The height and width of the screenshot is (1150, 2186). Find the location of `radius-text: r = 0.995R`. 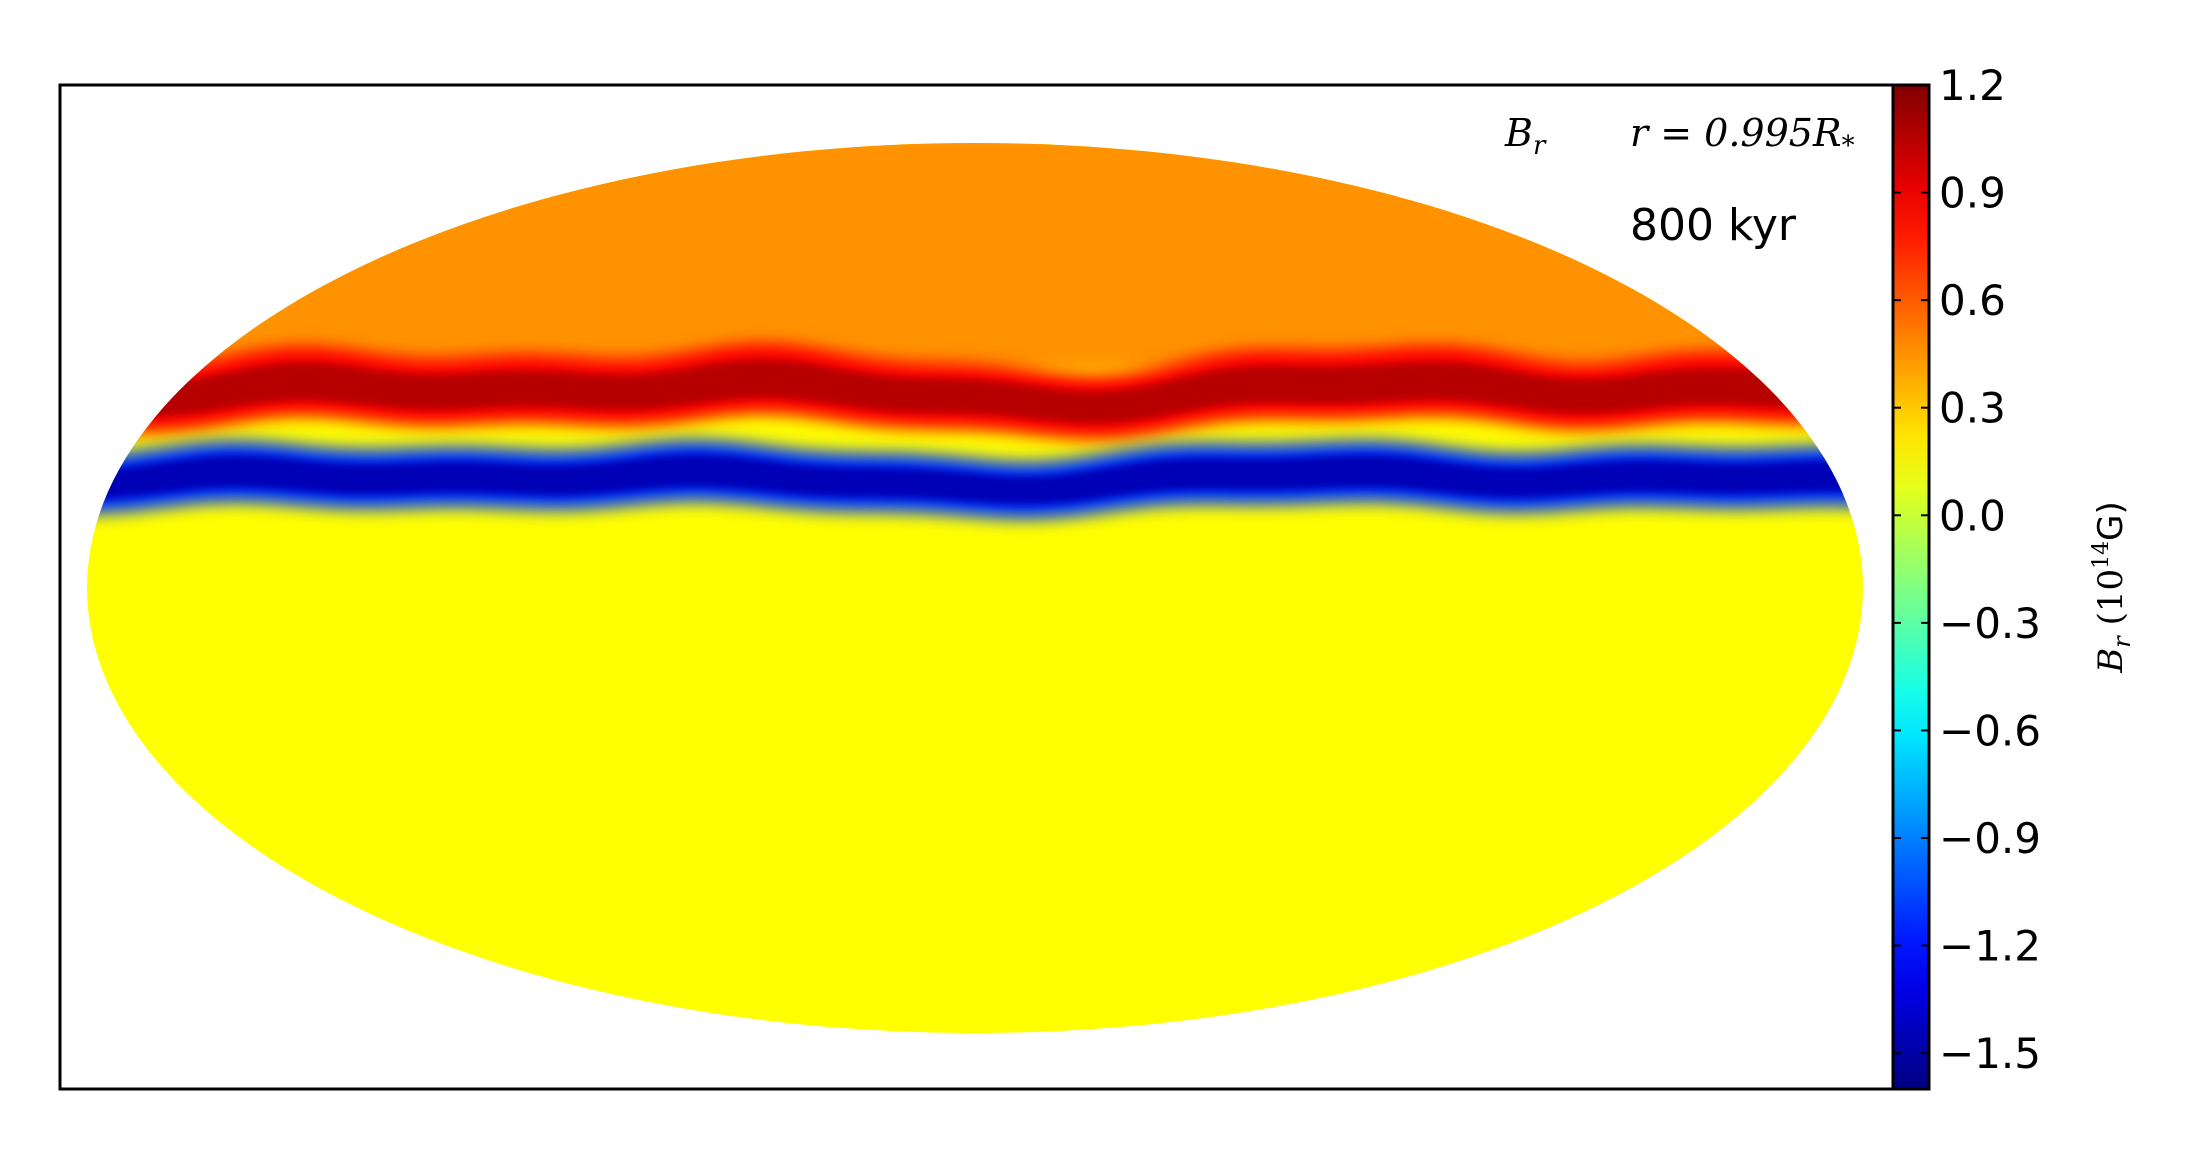

radius-text: r = 0.995R is located at coordinates (1736, 133).